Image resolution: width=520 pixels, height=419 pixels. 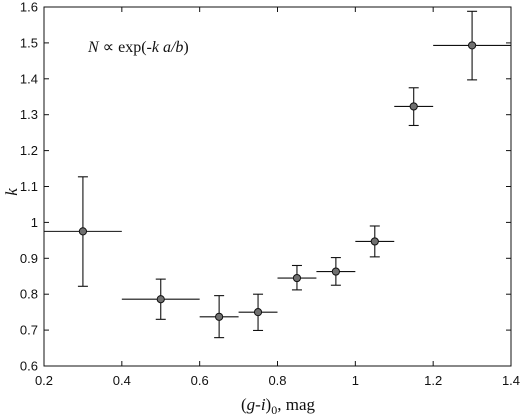 I want to click on y-tick-label: 0.6, so click(x=29, y=366).